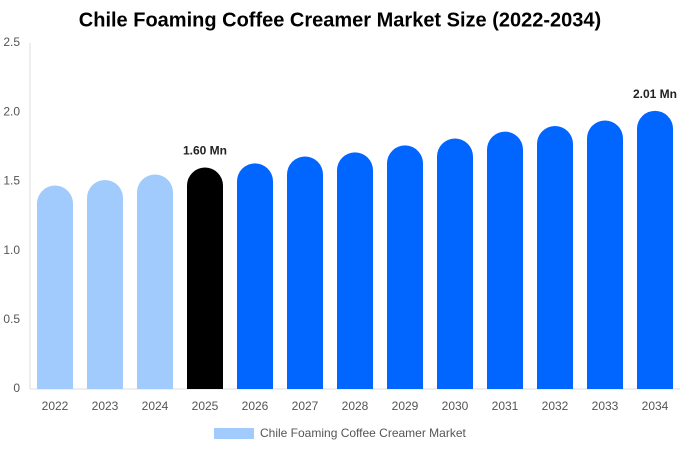 The width and height of the screenshot is (680, 450). What do you see at coordinates (205, 406) in the screenshot?
I see `x-tick-label: 2025` at bounding box center [205, 406].